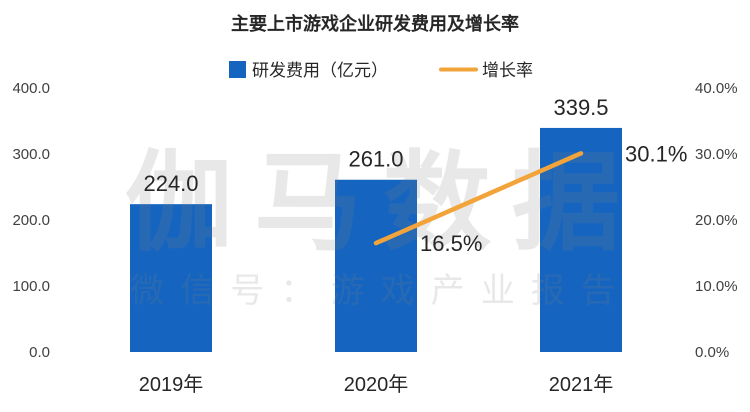 This screenshot has width=750, height=412. Describe the element at coordinates (716, 88) in the screenshot. I see `right-axis-tick-label: 40.0%` at that location.